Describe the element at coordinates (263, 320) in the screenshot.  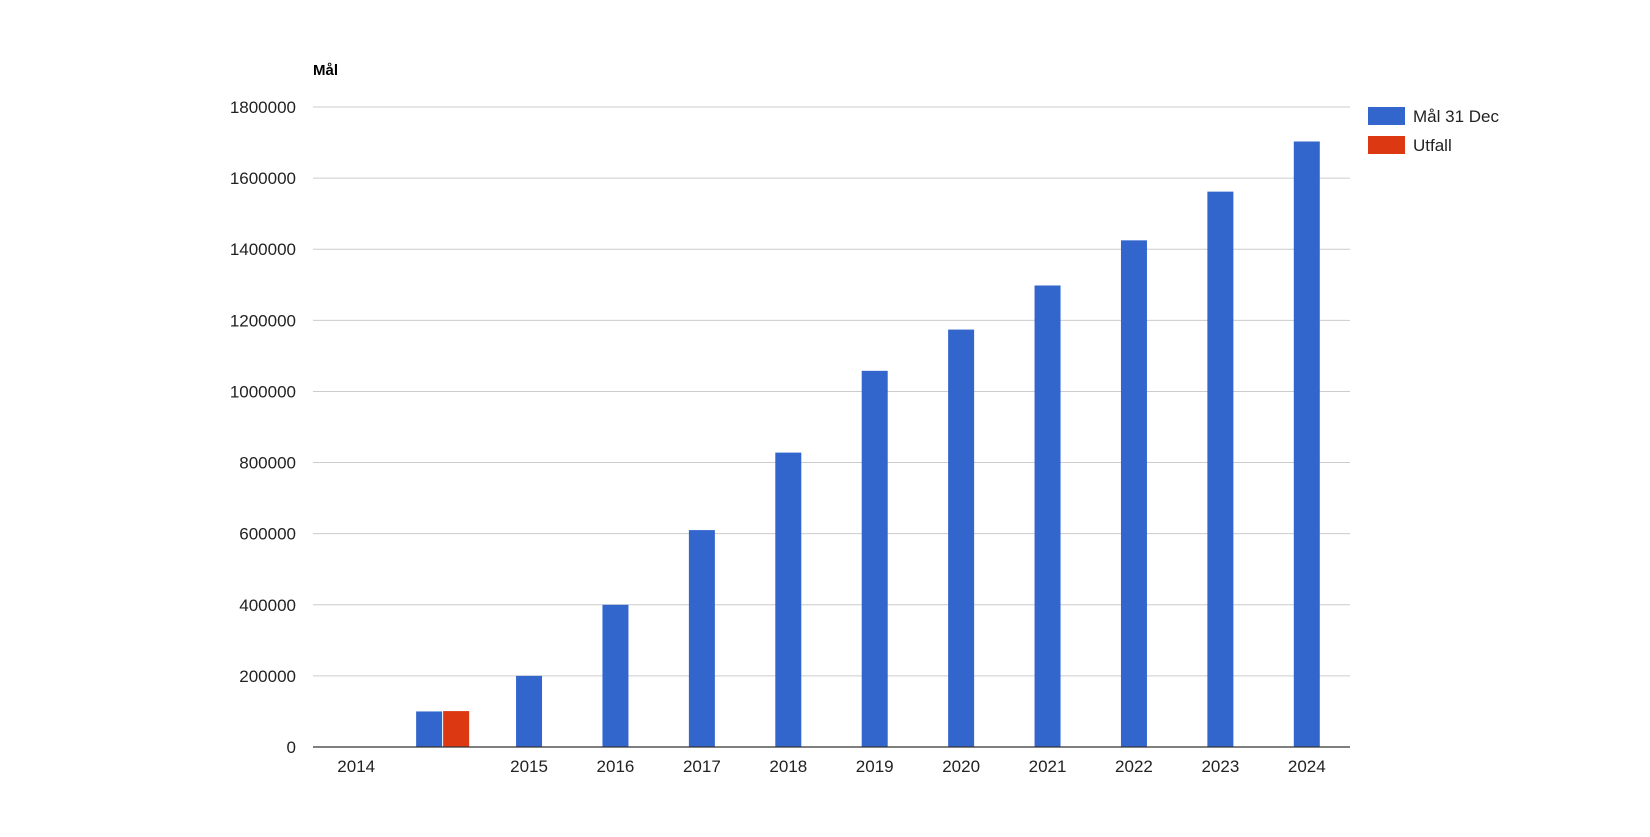
I see `y-tick-label: 1200000` at that location.